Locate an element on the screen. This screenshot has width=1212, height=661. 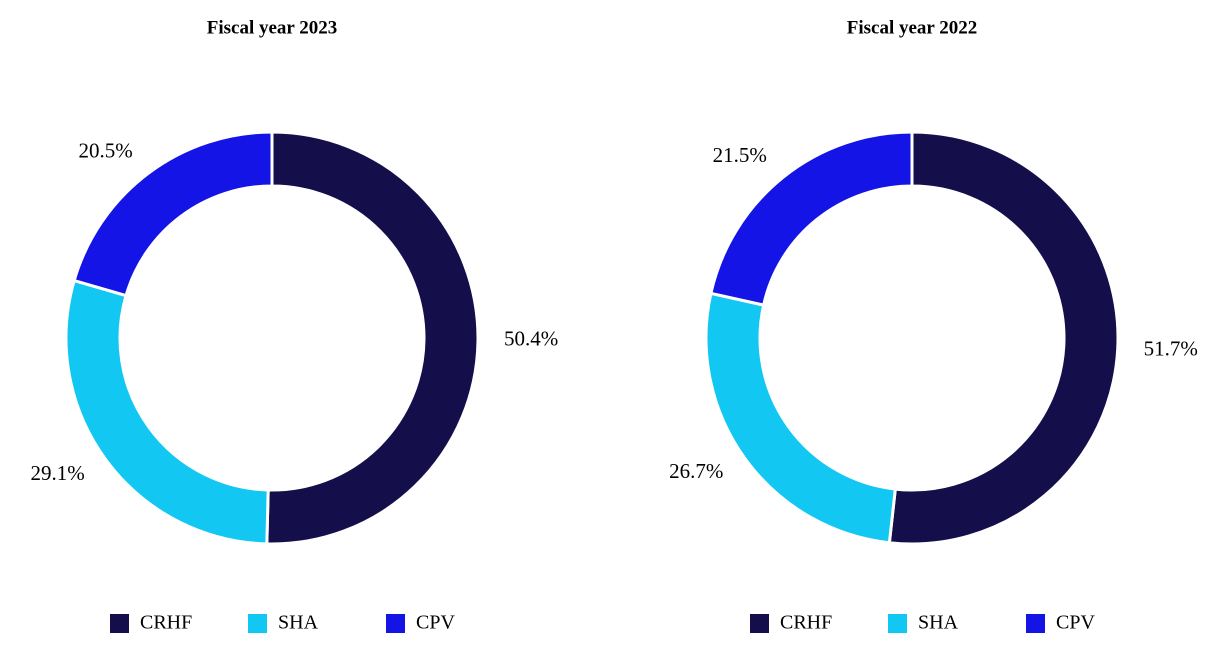
data-label: 21.5% is located at coordinates (740, 155).